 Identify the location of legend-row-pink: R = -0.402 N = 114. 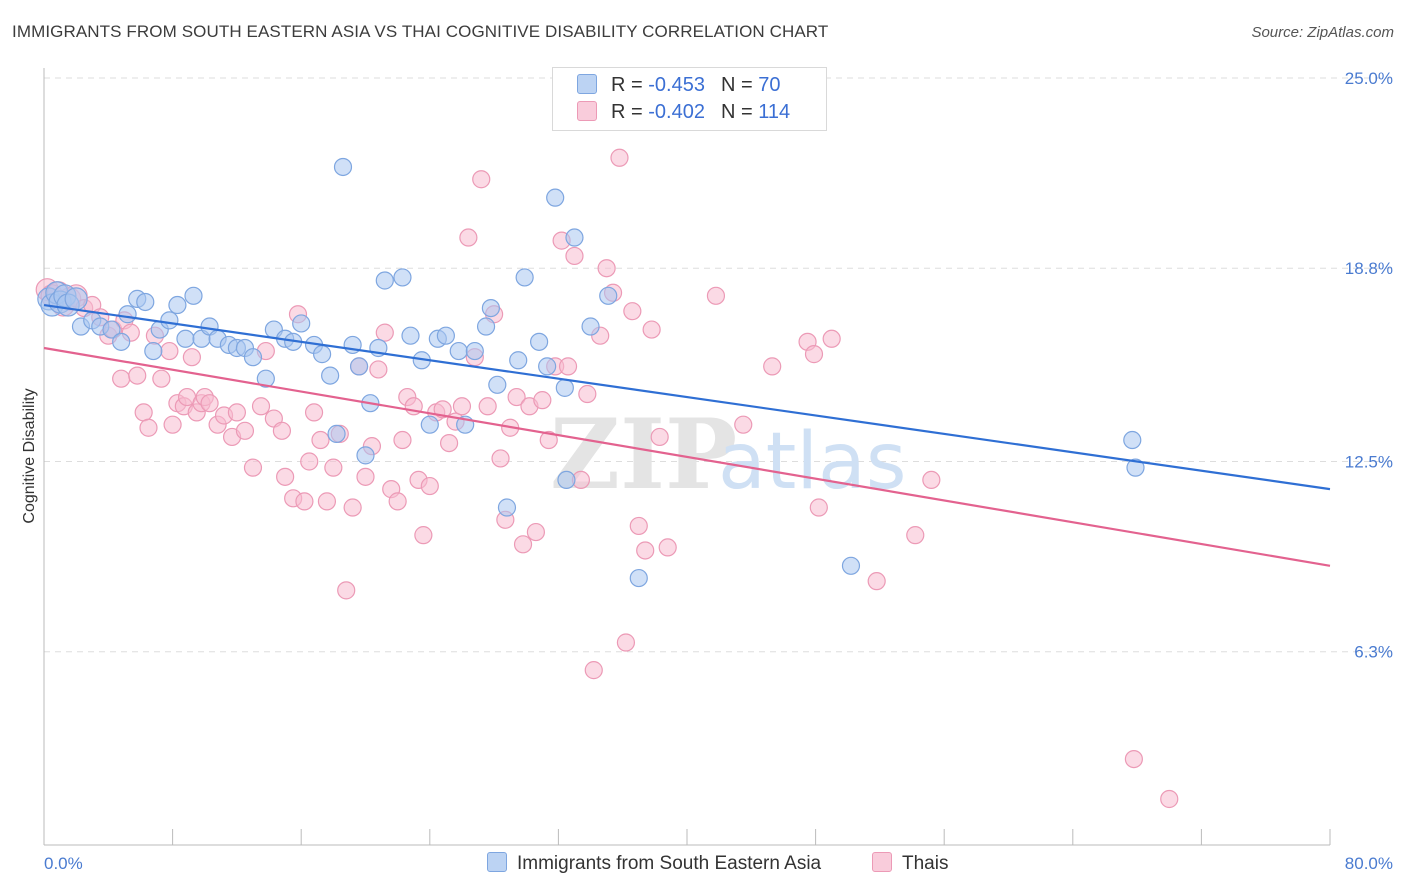
(683, 114).